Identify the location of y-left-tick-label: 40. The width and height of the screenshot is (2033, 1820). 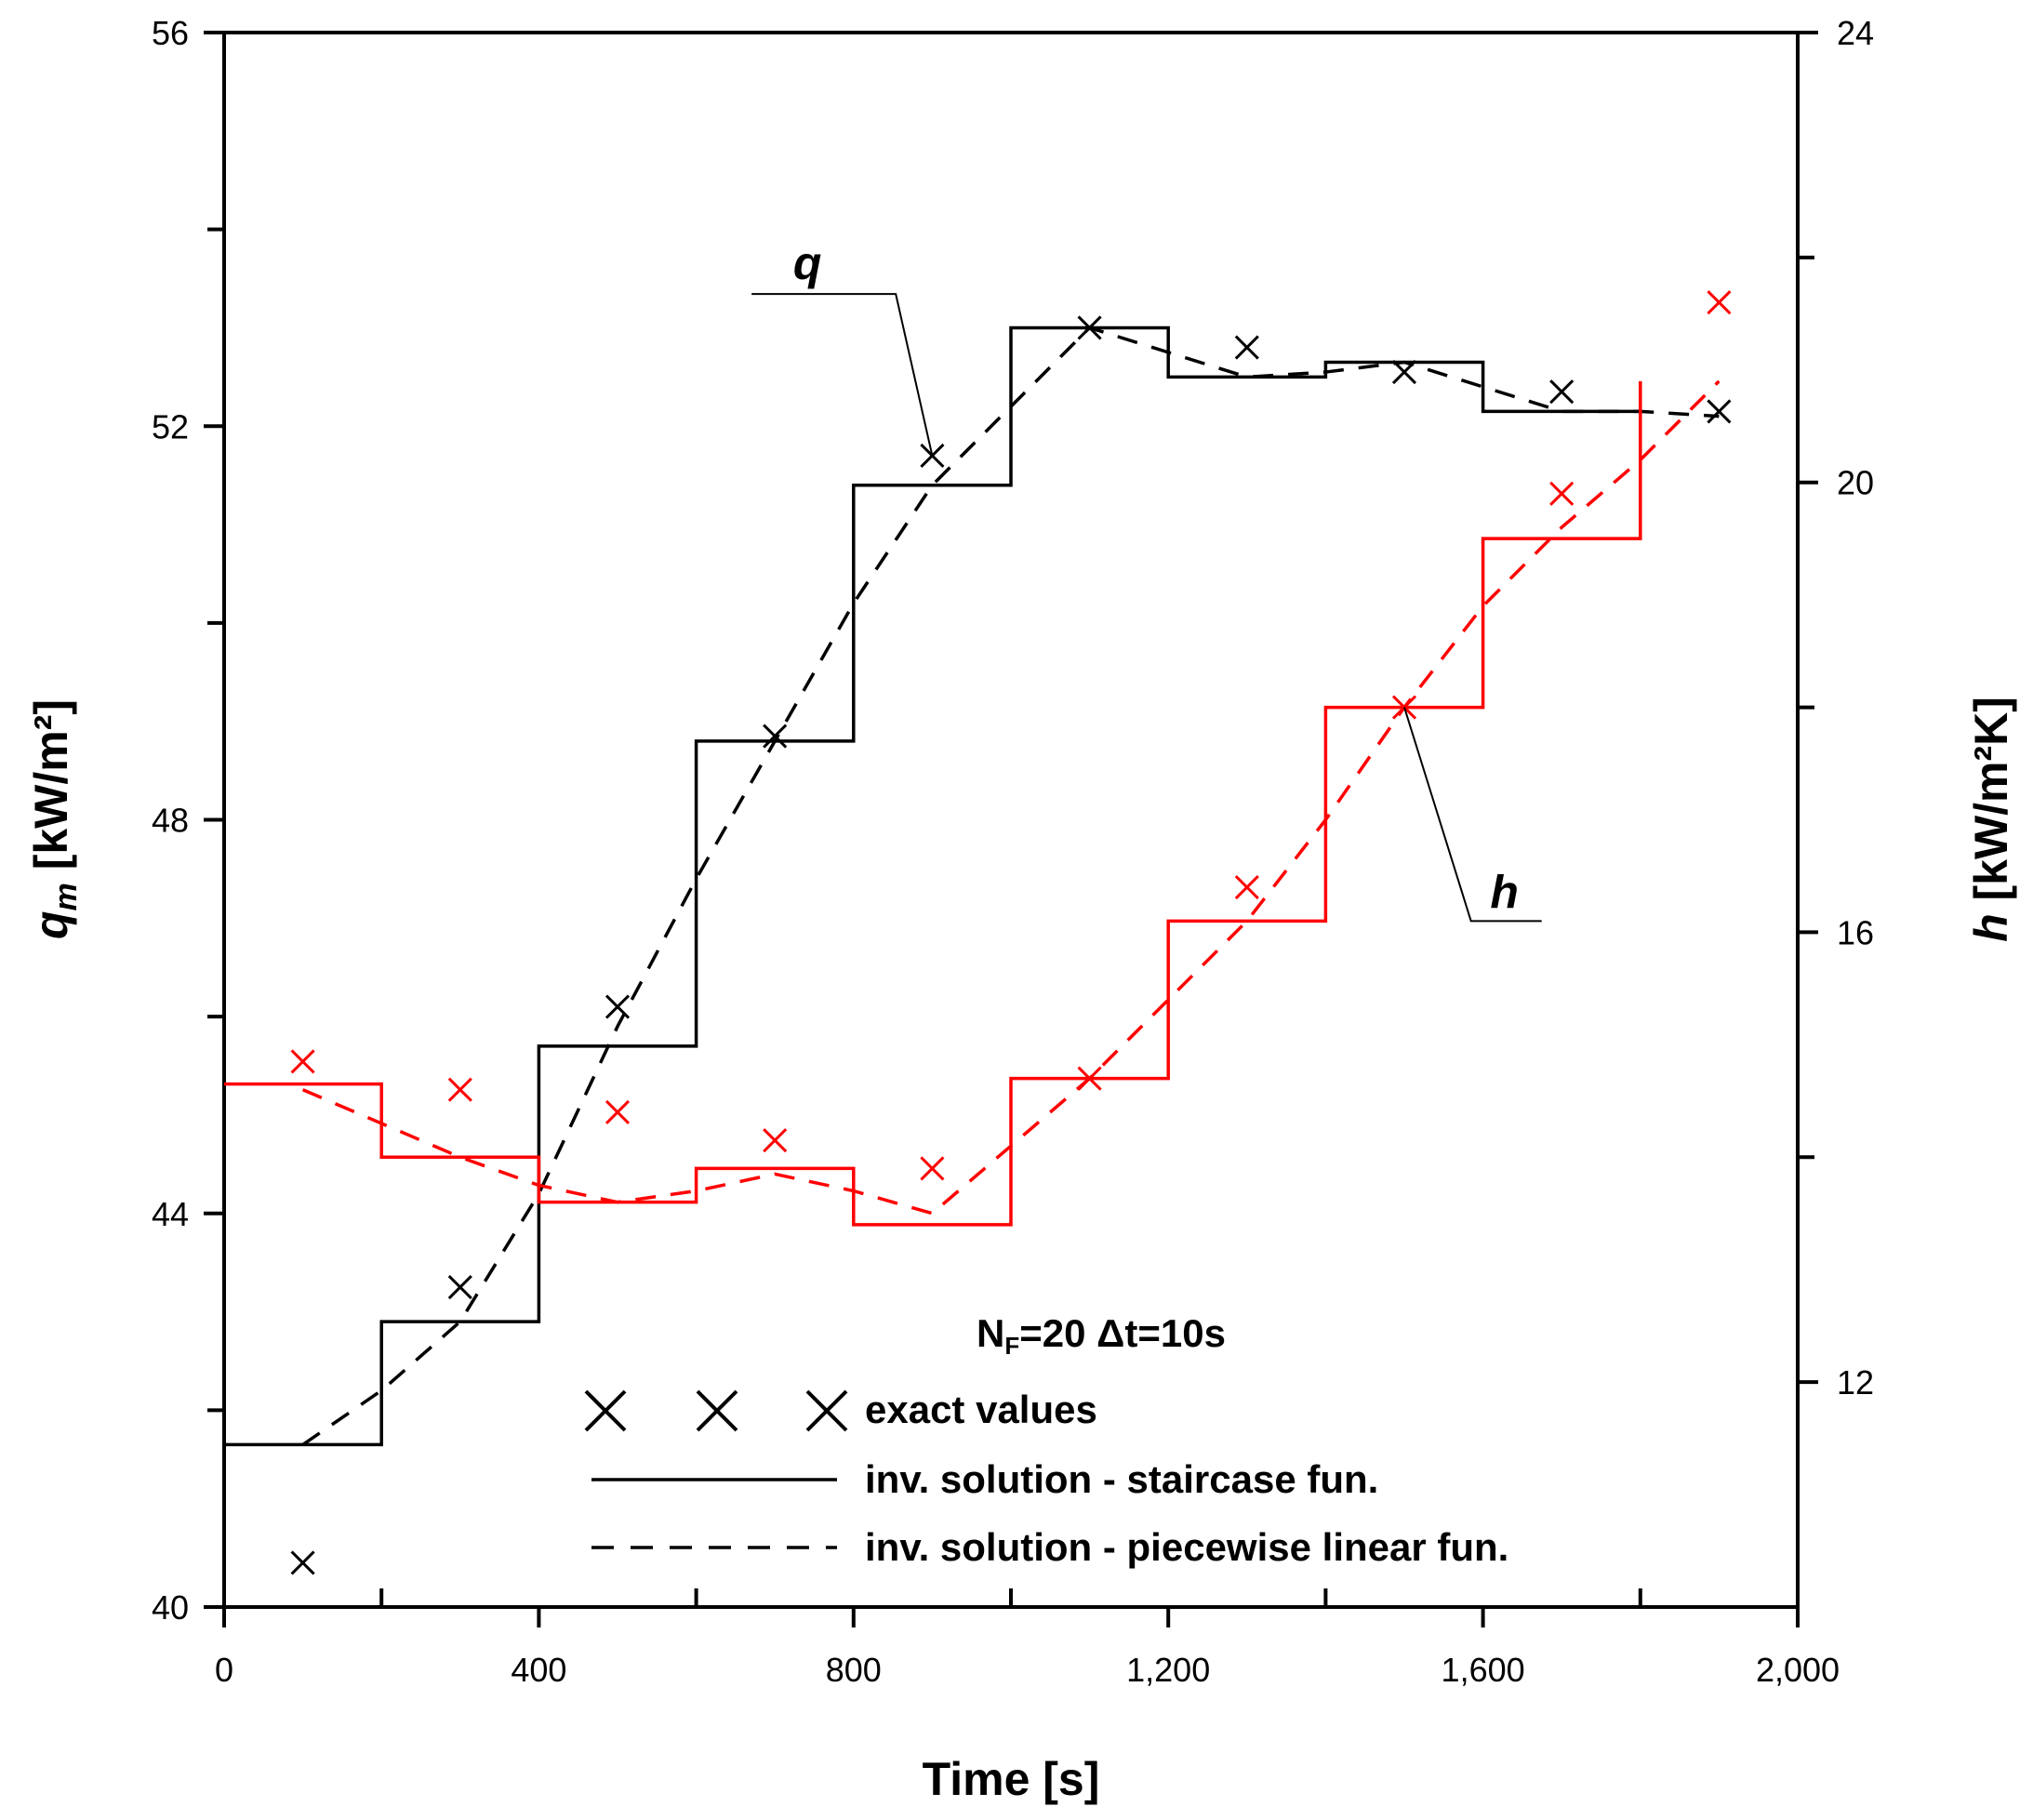
(170, 1607).